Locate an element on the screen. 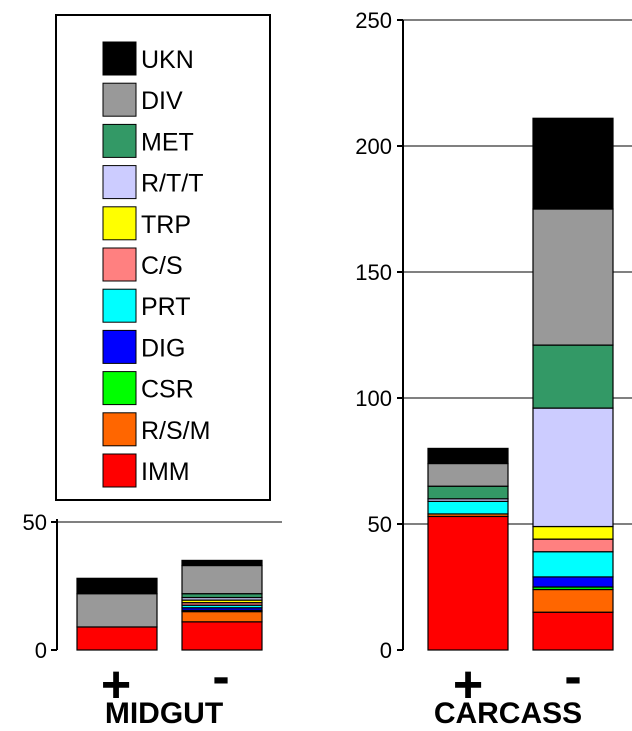 The image size is (632, 731). legend-swatch-prt is located at coordinates (119, 305).